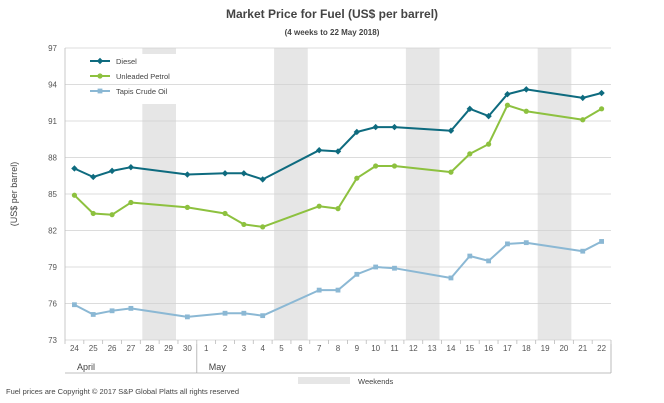 The image size is (664, 403). What do you see at coordinates (376, 381) in the screenshot?
I see `legend-label-weekends: Weekends` at bounding box center [376, 381].